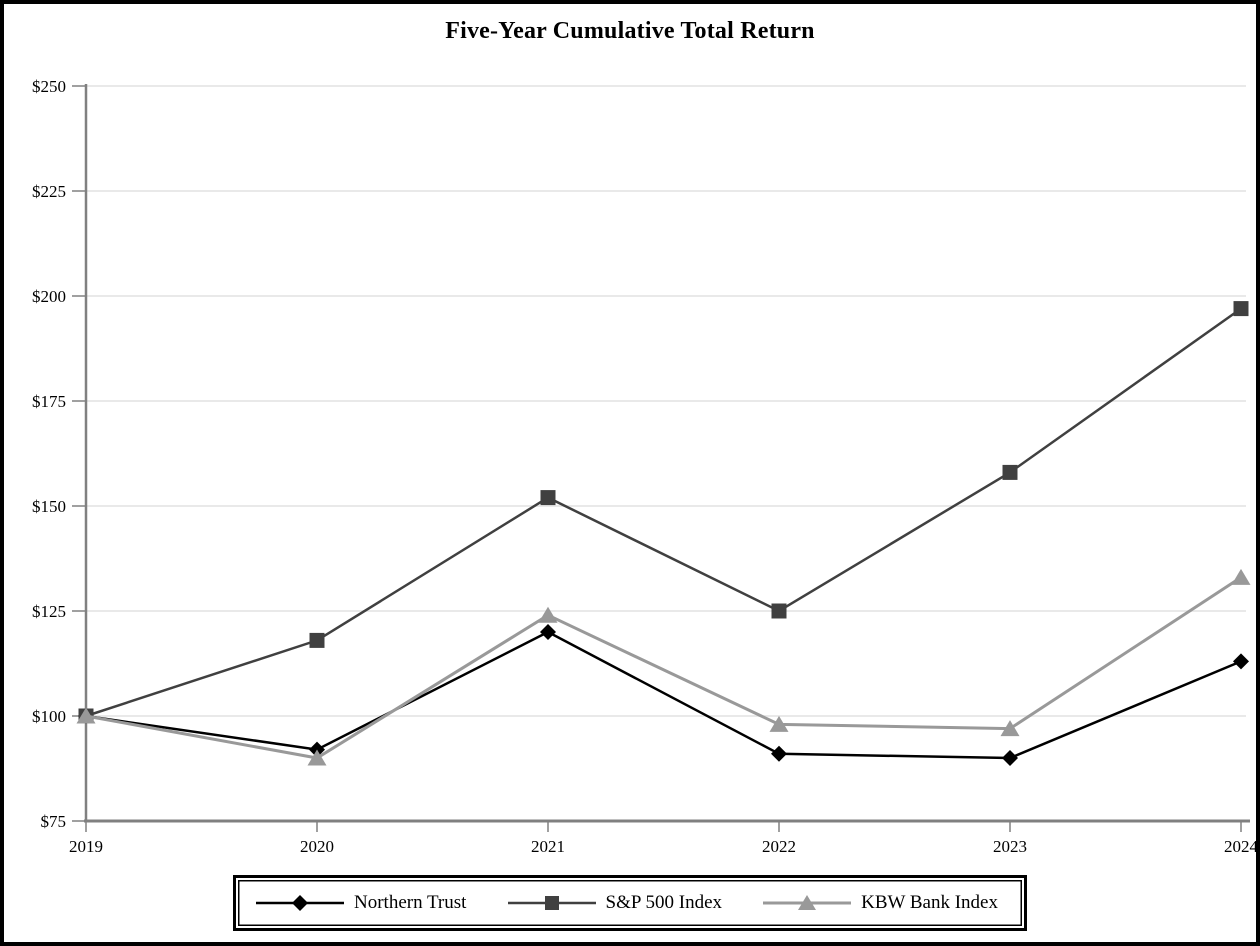 Image resolution: width=1260 pixels, height=946 pixels. What do you see at coordinates (49, 611) in the screenshot?
I see `svg-text: $125` at bounding box center [49, 611].